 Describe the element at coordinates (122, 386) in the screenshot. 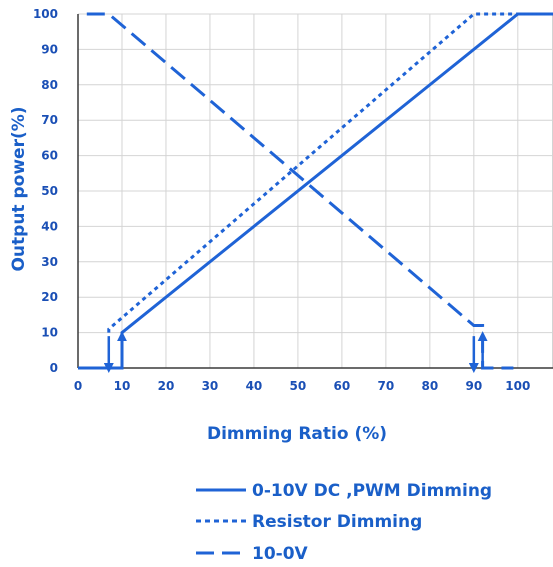

I see `x-tick-label: 10` at that location.